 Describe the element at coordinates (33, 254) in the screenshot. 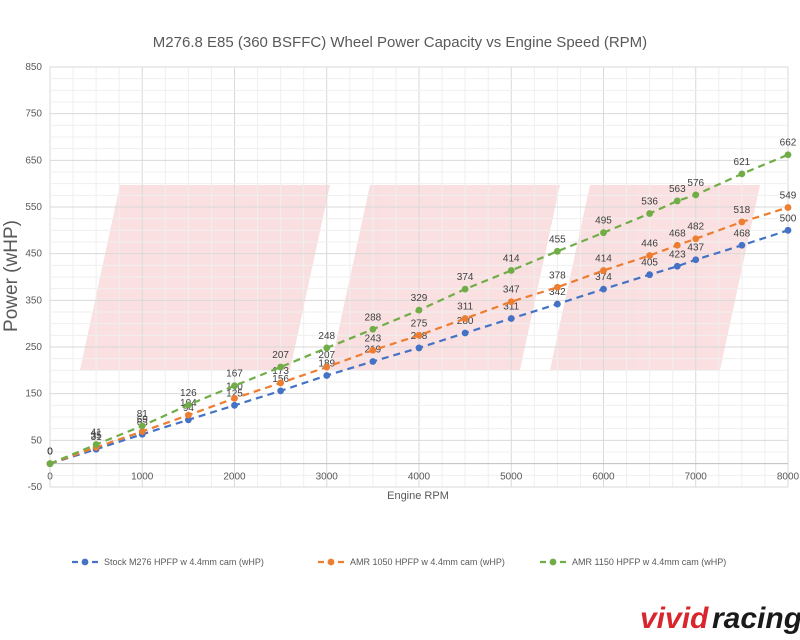

I see `y-tick-label: 450` at that location.